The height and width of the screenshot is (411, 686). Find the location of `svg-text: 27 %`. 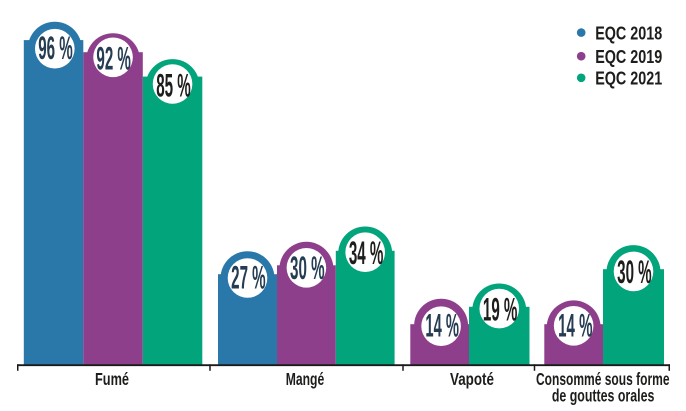

svg-text: 27 % is located at coordinates (248, 277).